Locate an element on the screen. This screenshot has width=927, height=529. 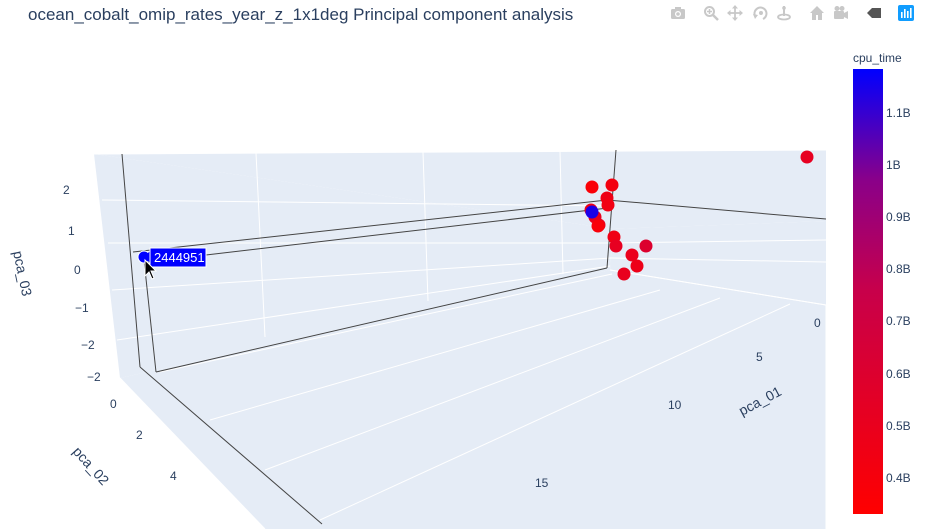
turntable-rotation-icon is located at coordinates (784, 13).